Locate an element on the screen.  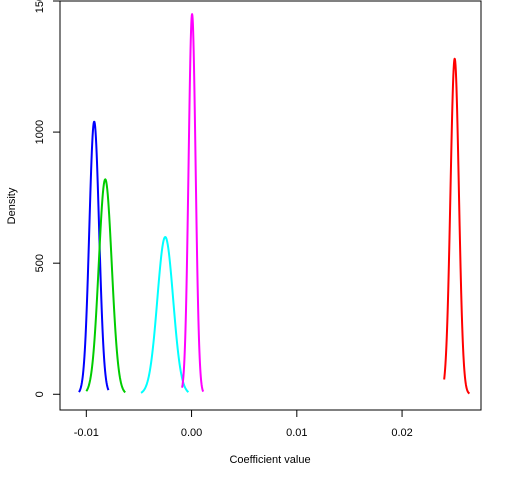
y-axis: 0 500 1000 1500 is located at coordinates (47, 198).